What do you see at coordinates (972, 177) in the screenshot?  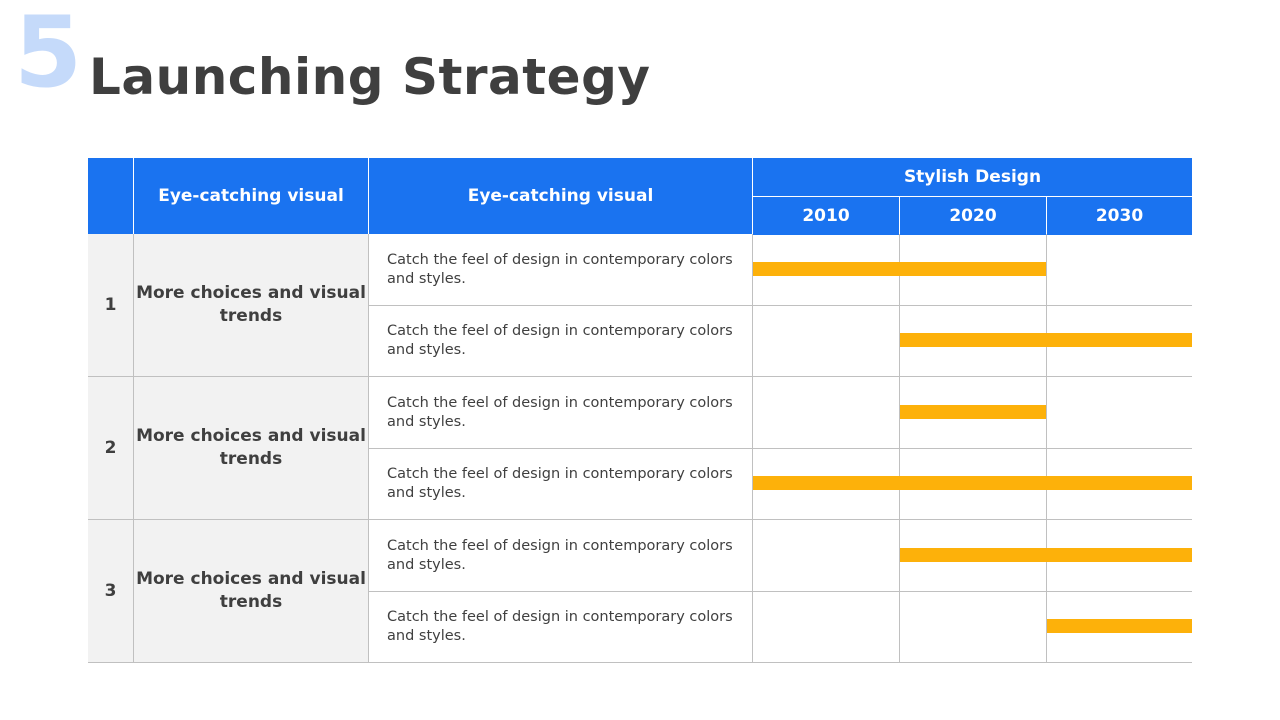 I see `header-timeline-title: Stylish Design` at bounding box center [972, 177].